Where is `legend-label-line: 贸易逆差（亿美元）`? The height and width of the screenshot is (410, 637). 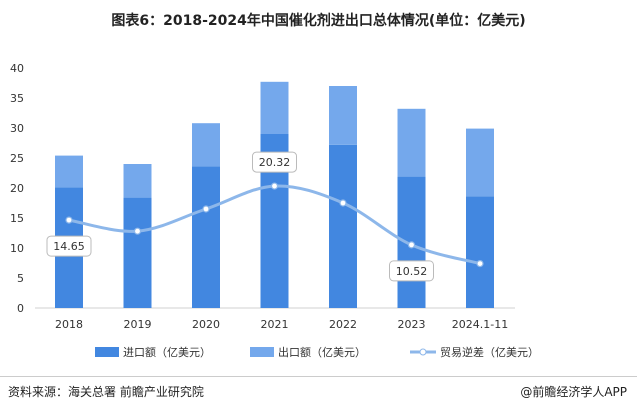 legend-label-line: 贸易逆差（亿美元） is located at coordinates (489, 352).